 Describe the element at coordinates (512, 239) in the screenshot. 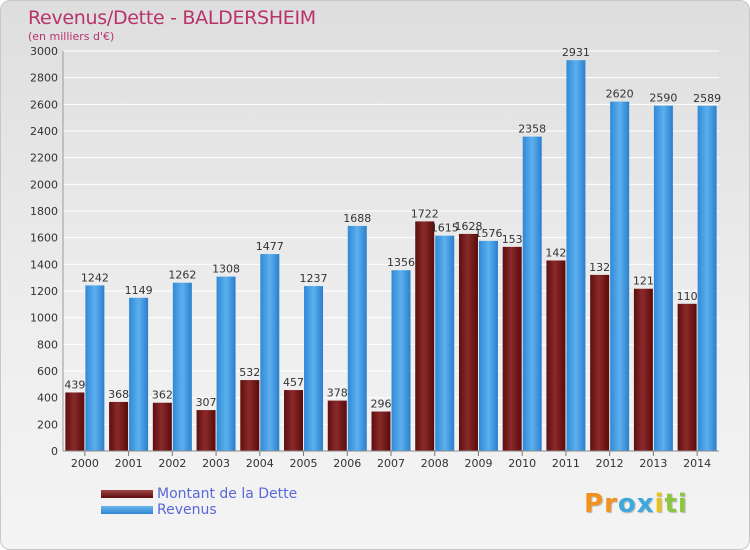

I see `data-label-dette: 153` at that location.